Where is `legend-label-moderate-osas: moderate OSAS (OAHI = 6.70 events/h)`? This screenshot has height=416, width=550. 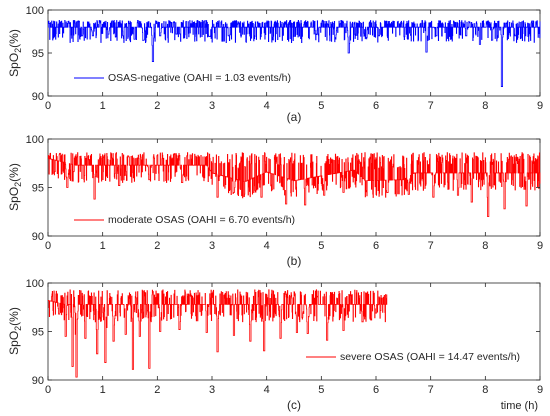
legend-label-moderate-osas: moderate OSAS (OAHI = 6.70 events/h) is located at coordinates (201, 220).